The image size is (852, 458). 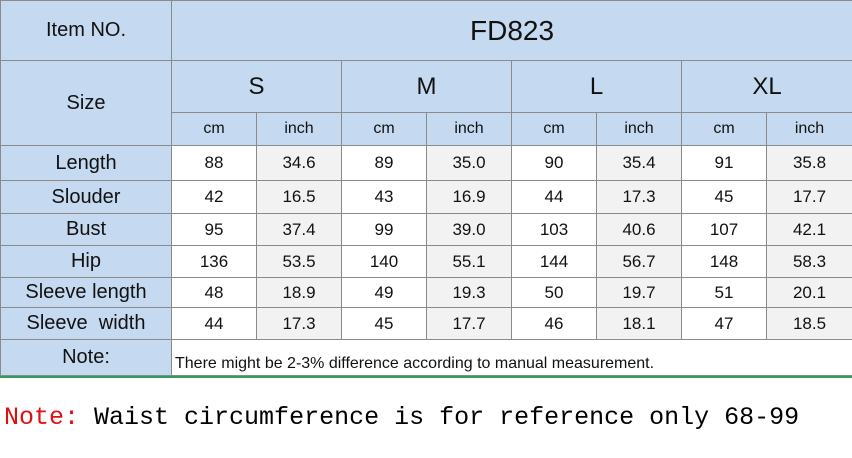 What do you see at coordinates (86, 103) in the screenshot?
I see `size-label: Size` at bounding box center [86, 103].